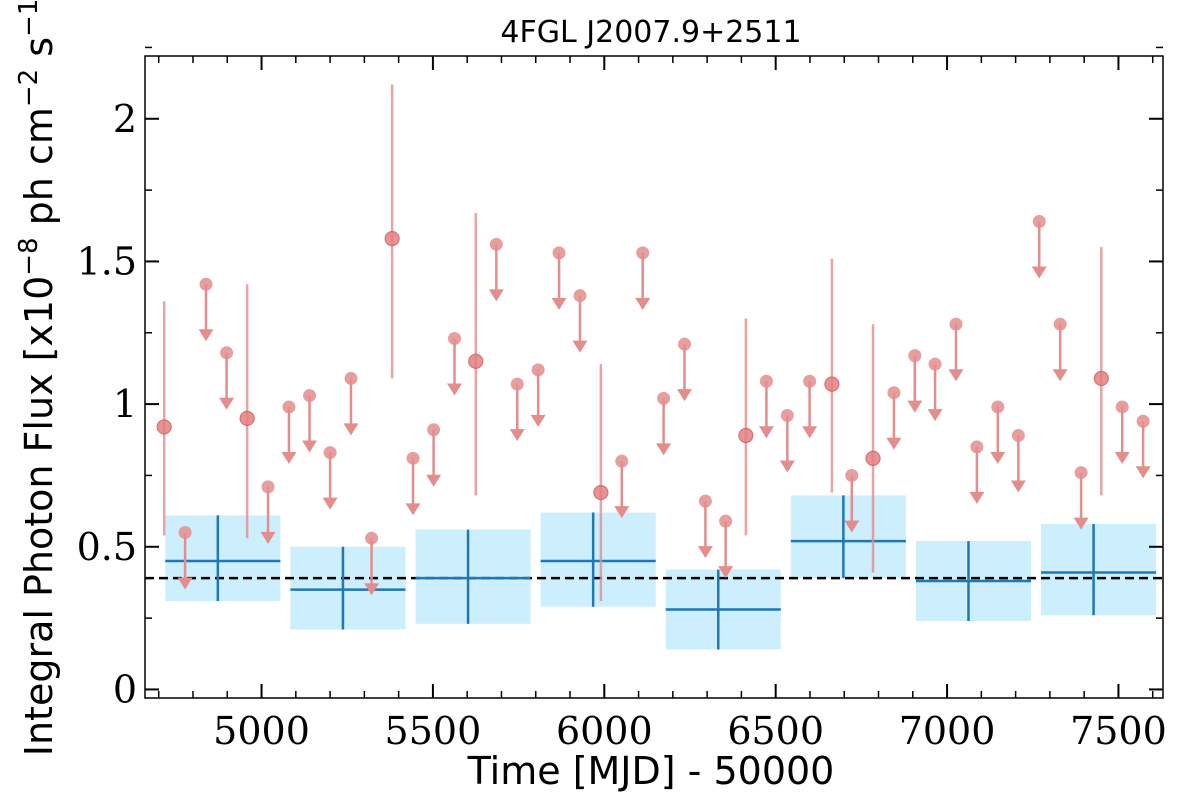 This screenshot has width=1200, height=800. Describe the element at coordinates (650, 32) in the screenshot. I see `chart-title: 4FGL J2007.9+2511` at that location.